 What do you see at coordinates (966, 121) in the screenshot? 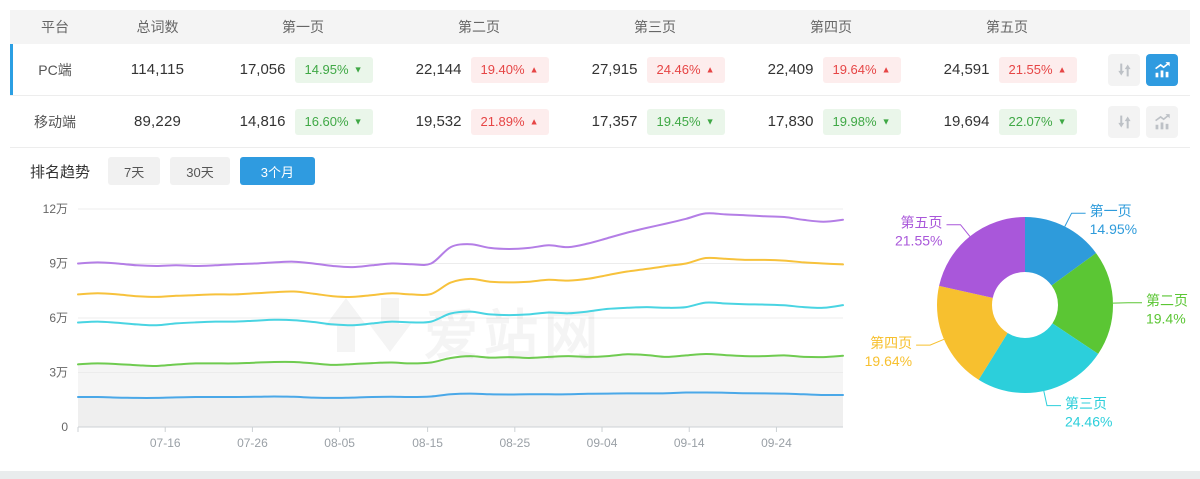
I see `page5-count: 19,694` at bounding box center [966, 121].